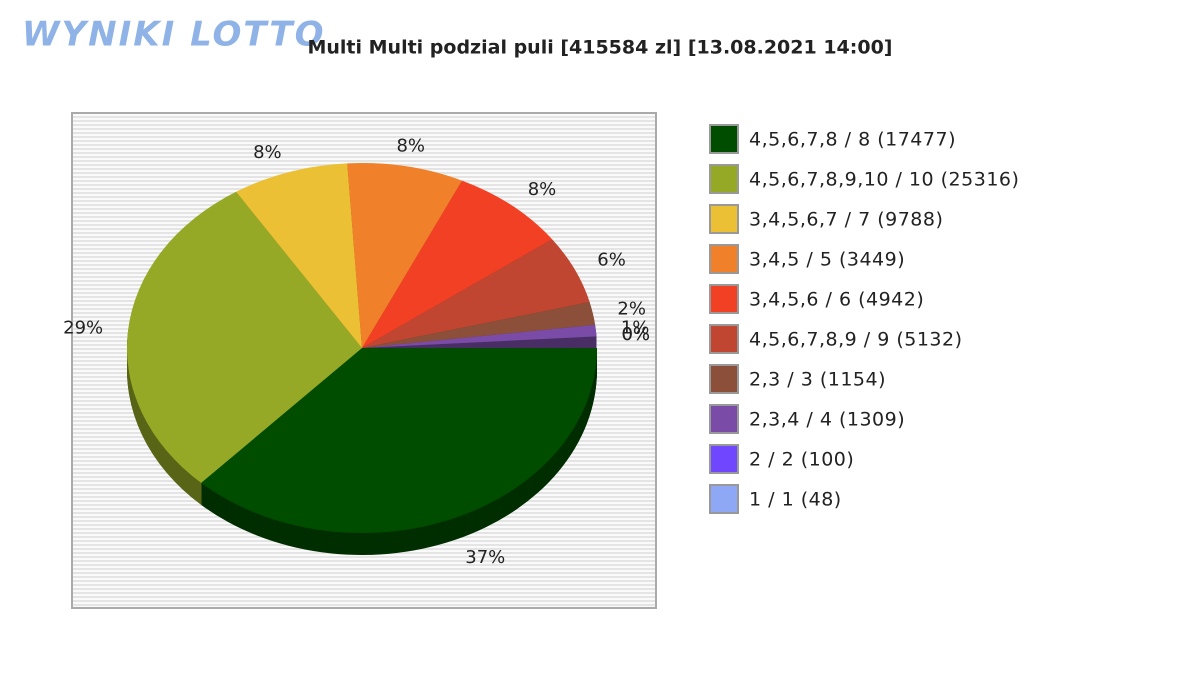 This screenshot has width=1200, height=680. Describe the element at coordinates (635, 334) in the screenshot. I see `data-label: 0%` at that location.